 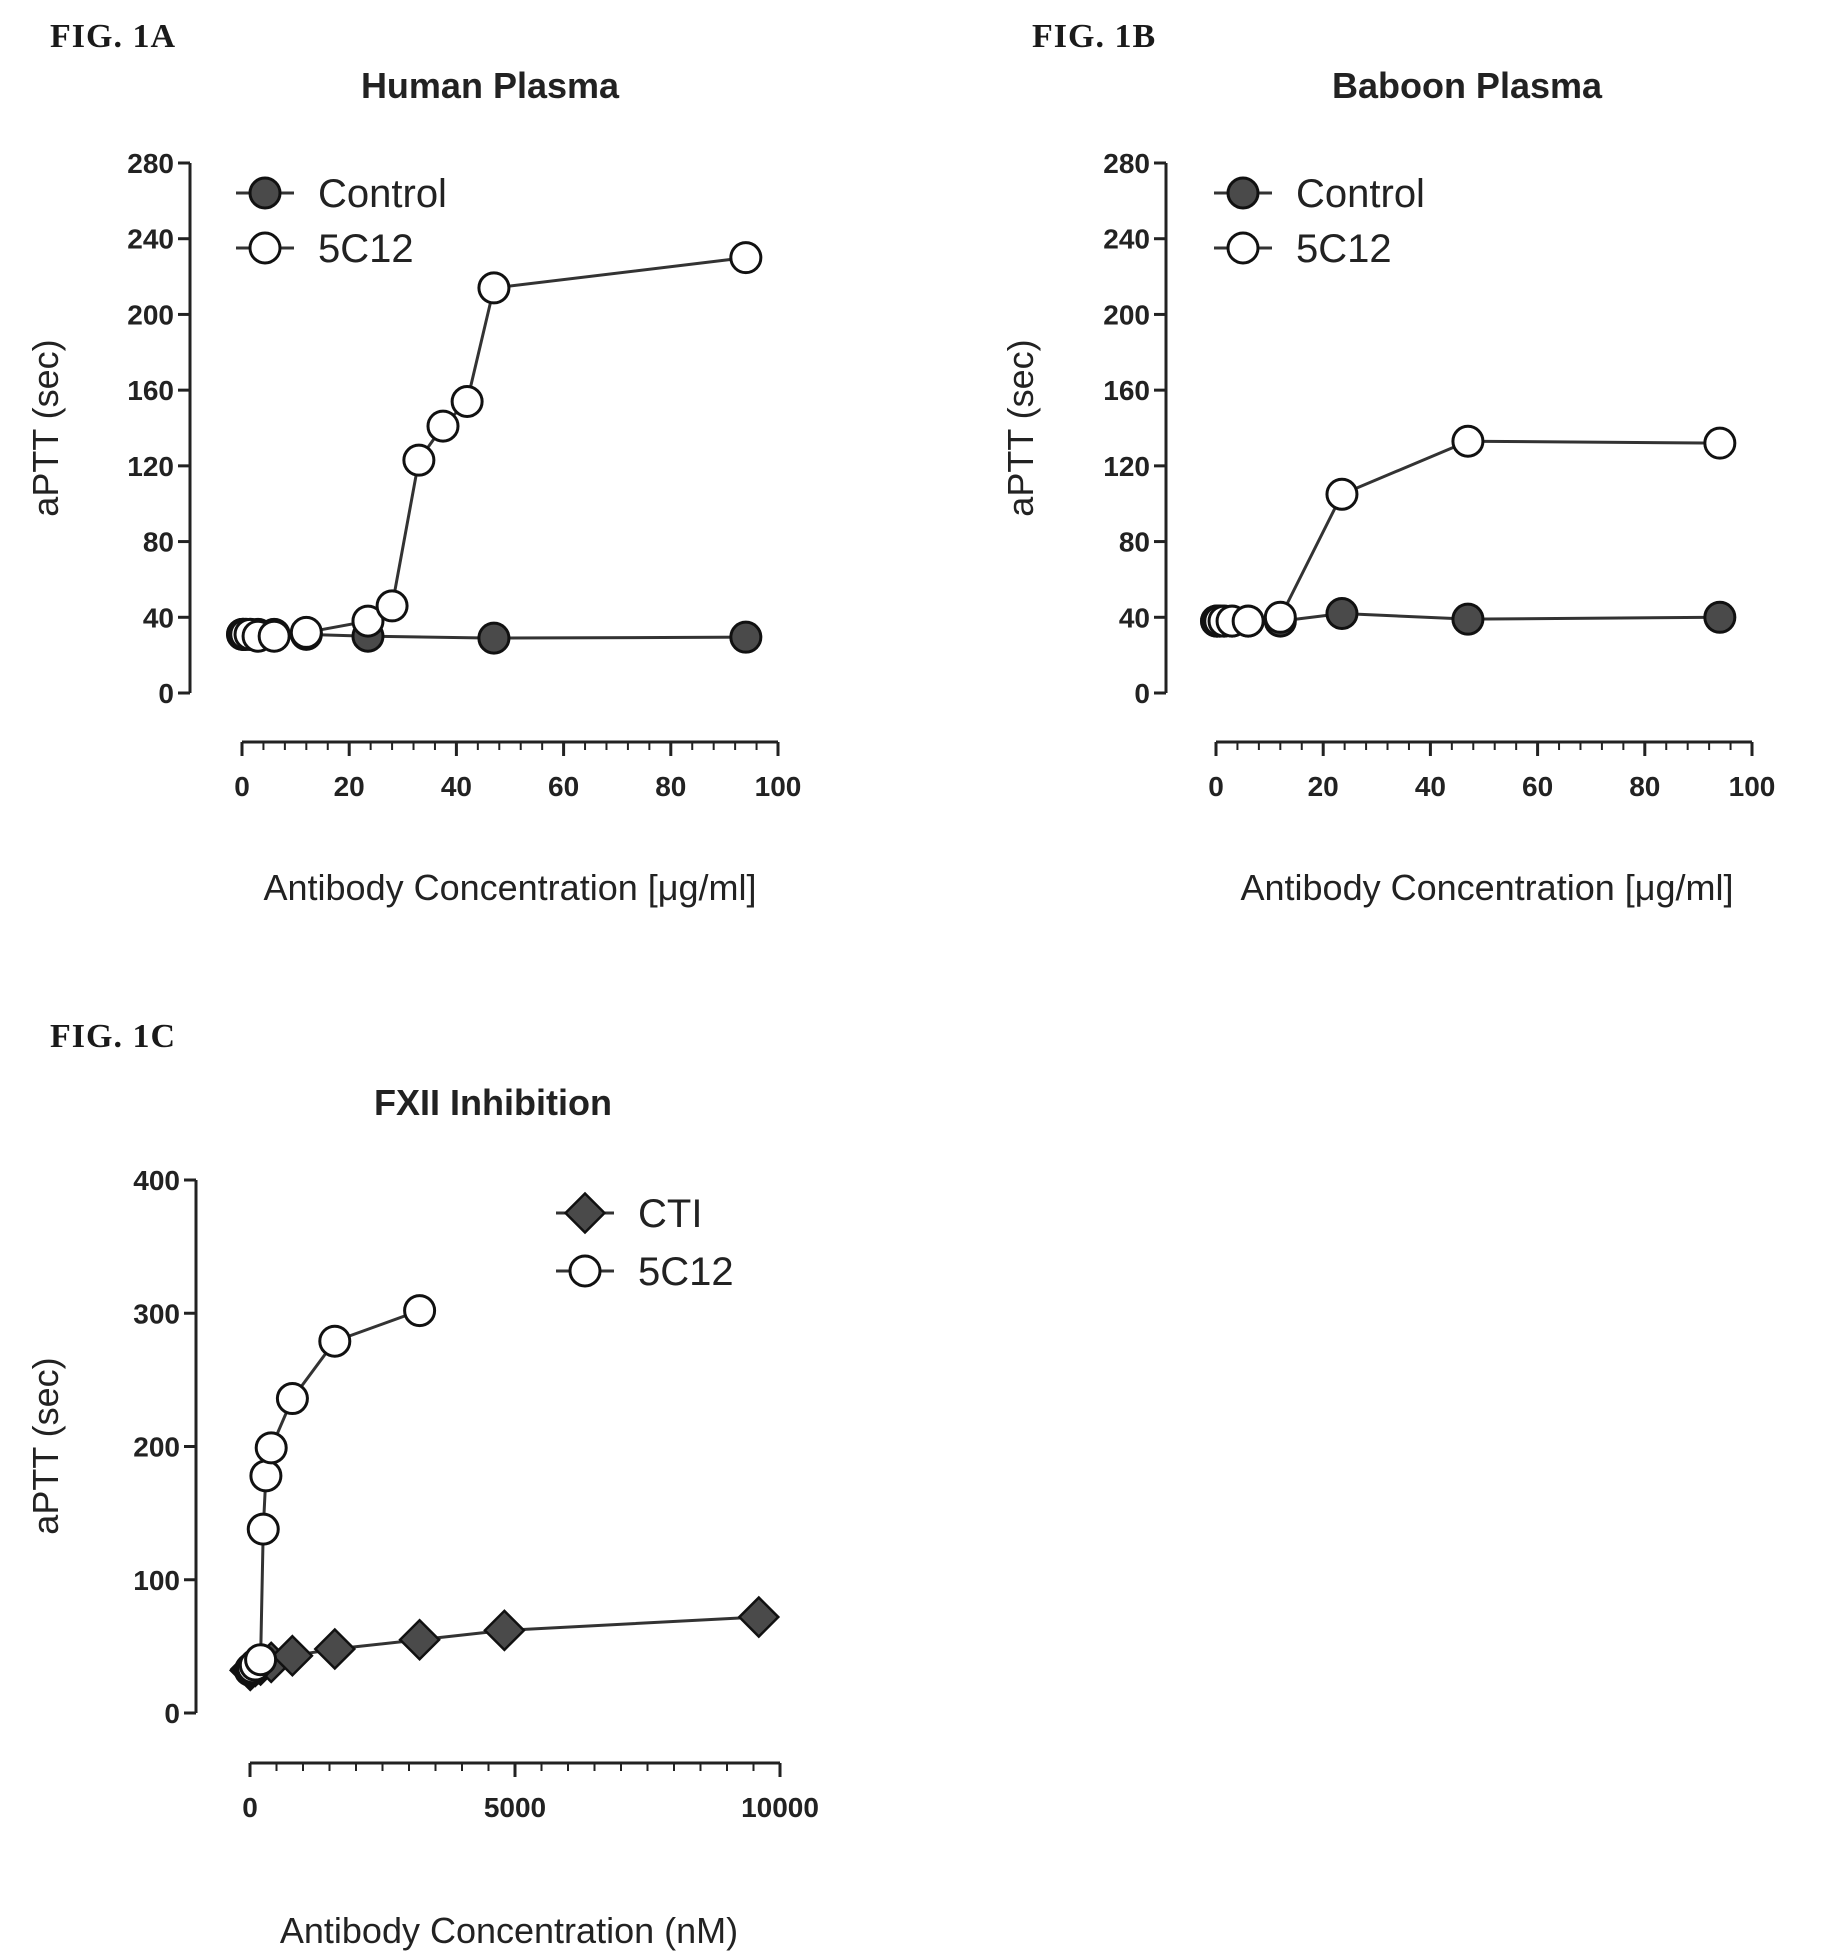 I want to click on series-cti, so click(x=504, y=1643).